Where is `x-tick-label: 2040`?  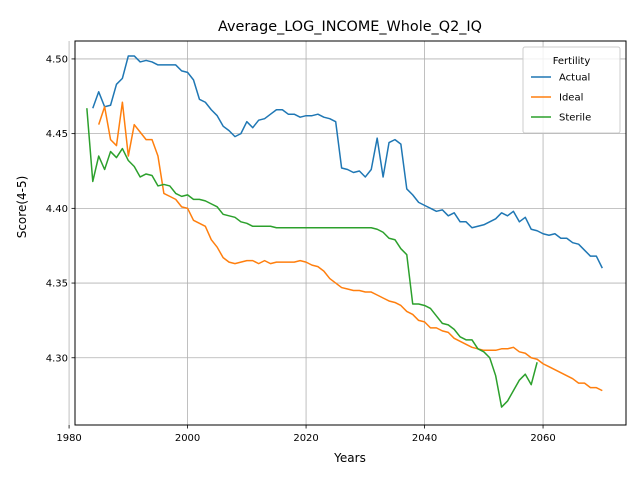 x-tick-label: 2040 is located at coordinates (424, 438).